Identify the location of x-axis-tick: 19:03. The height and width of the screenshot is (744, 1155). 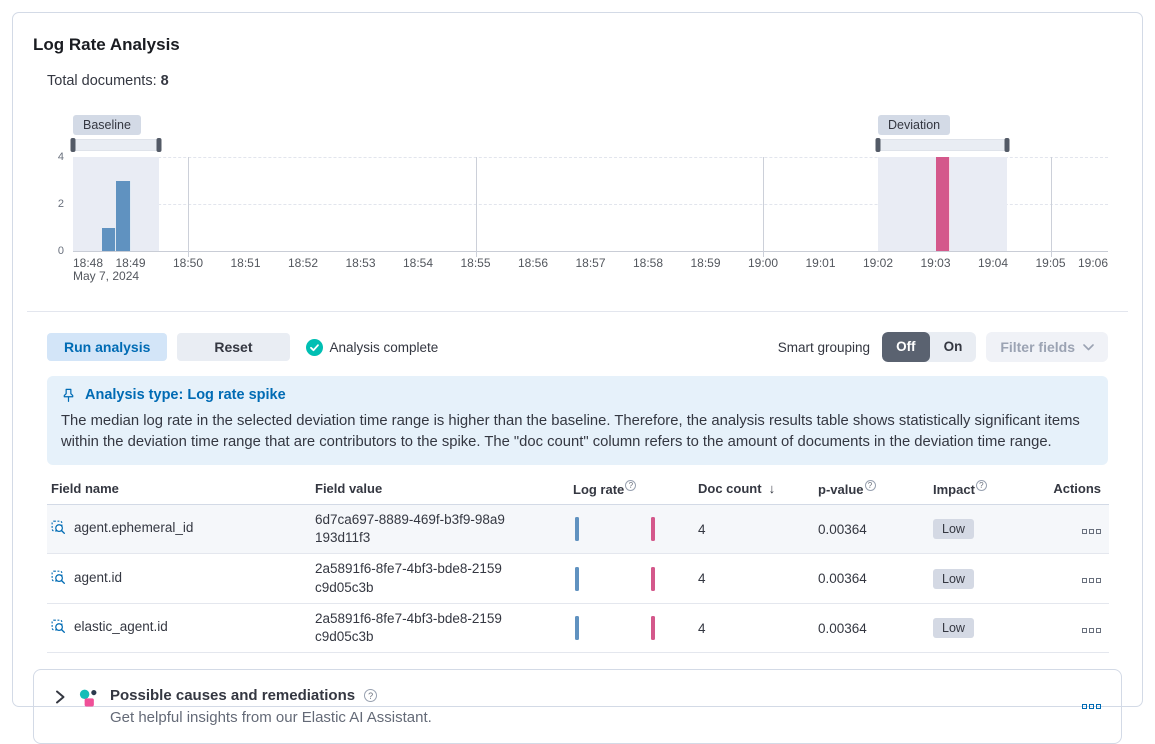
(935, 263).